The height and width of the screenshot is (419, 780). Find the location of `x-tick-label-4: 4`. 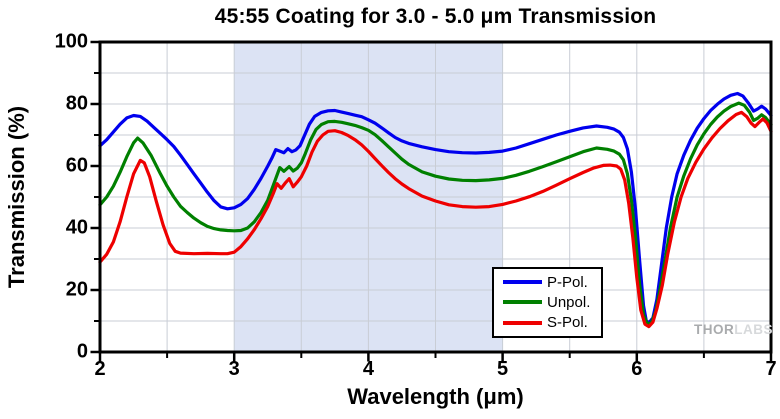

x-tick-label-4: 4 is located at coordinates (368, 369).